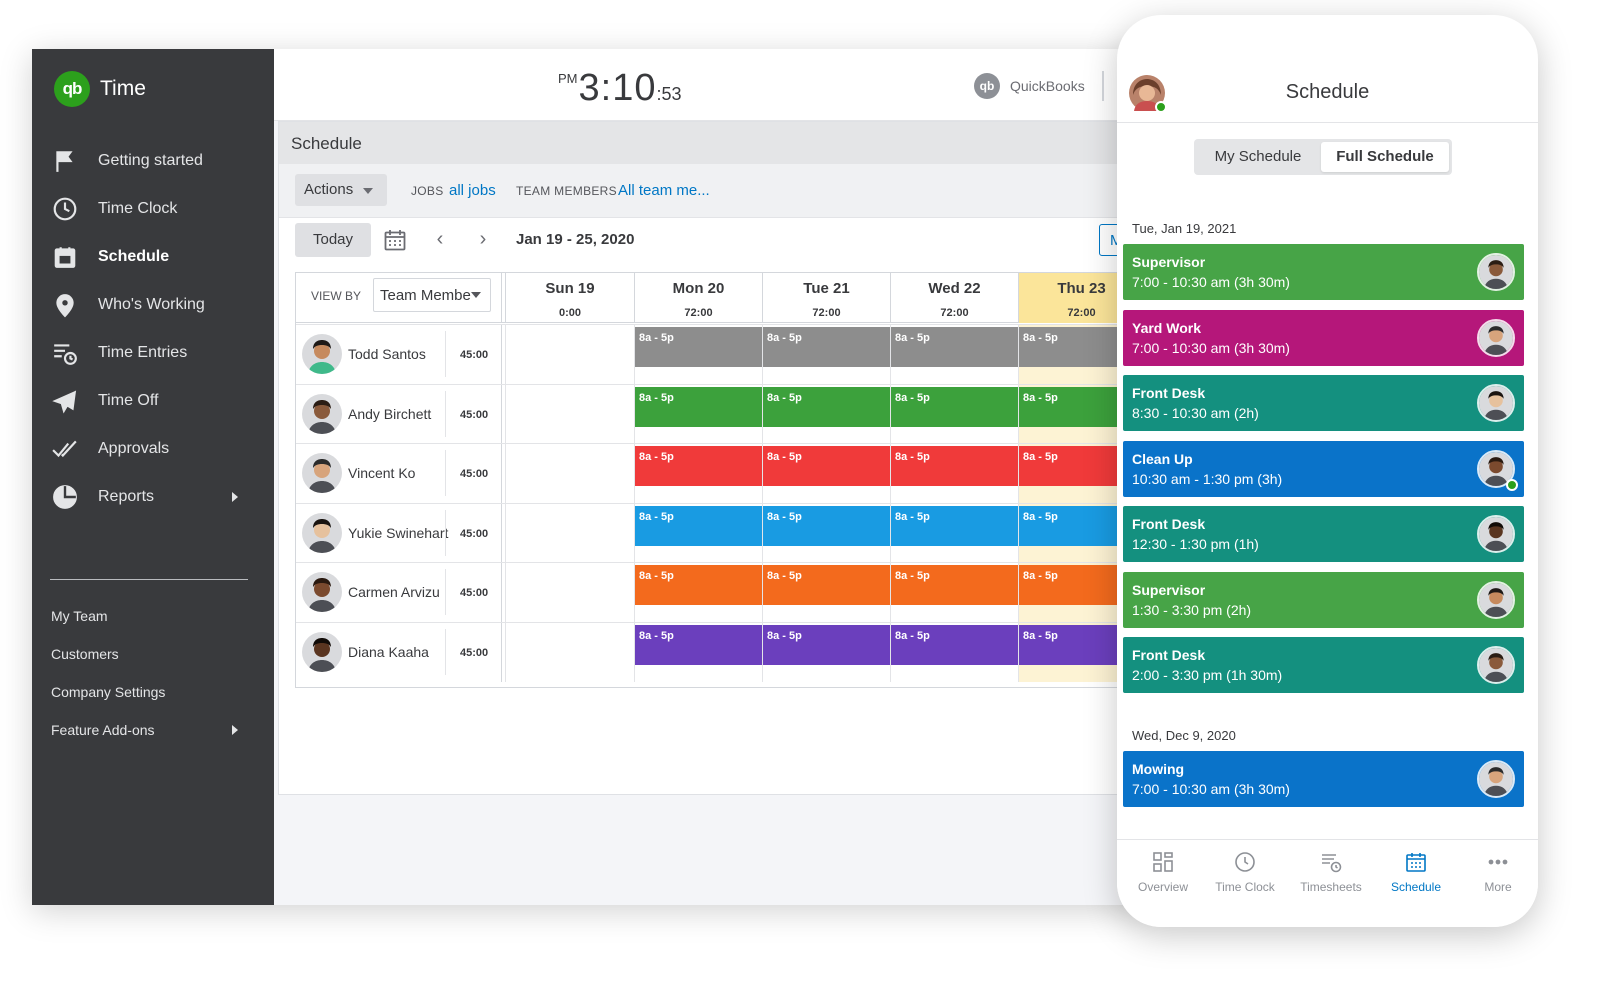 This screenshot has width=1600, height=993. Describe the element at coordinates (153, 449) in the screenshot. I see `sidebar-item-approvals: Approvals` at that location.